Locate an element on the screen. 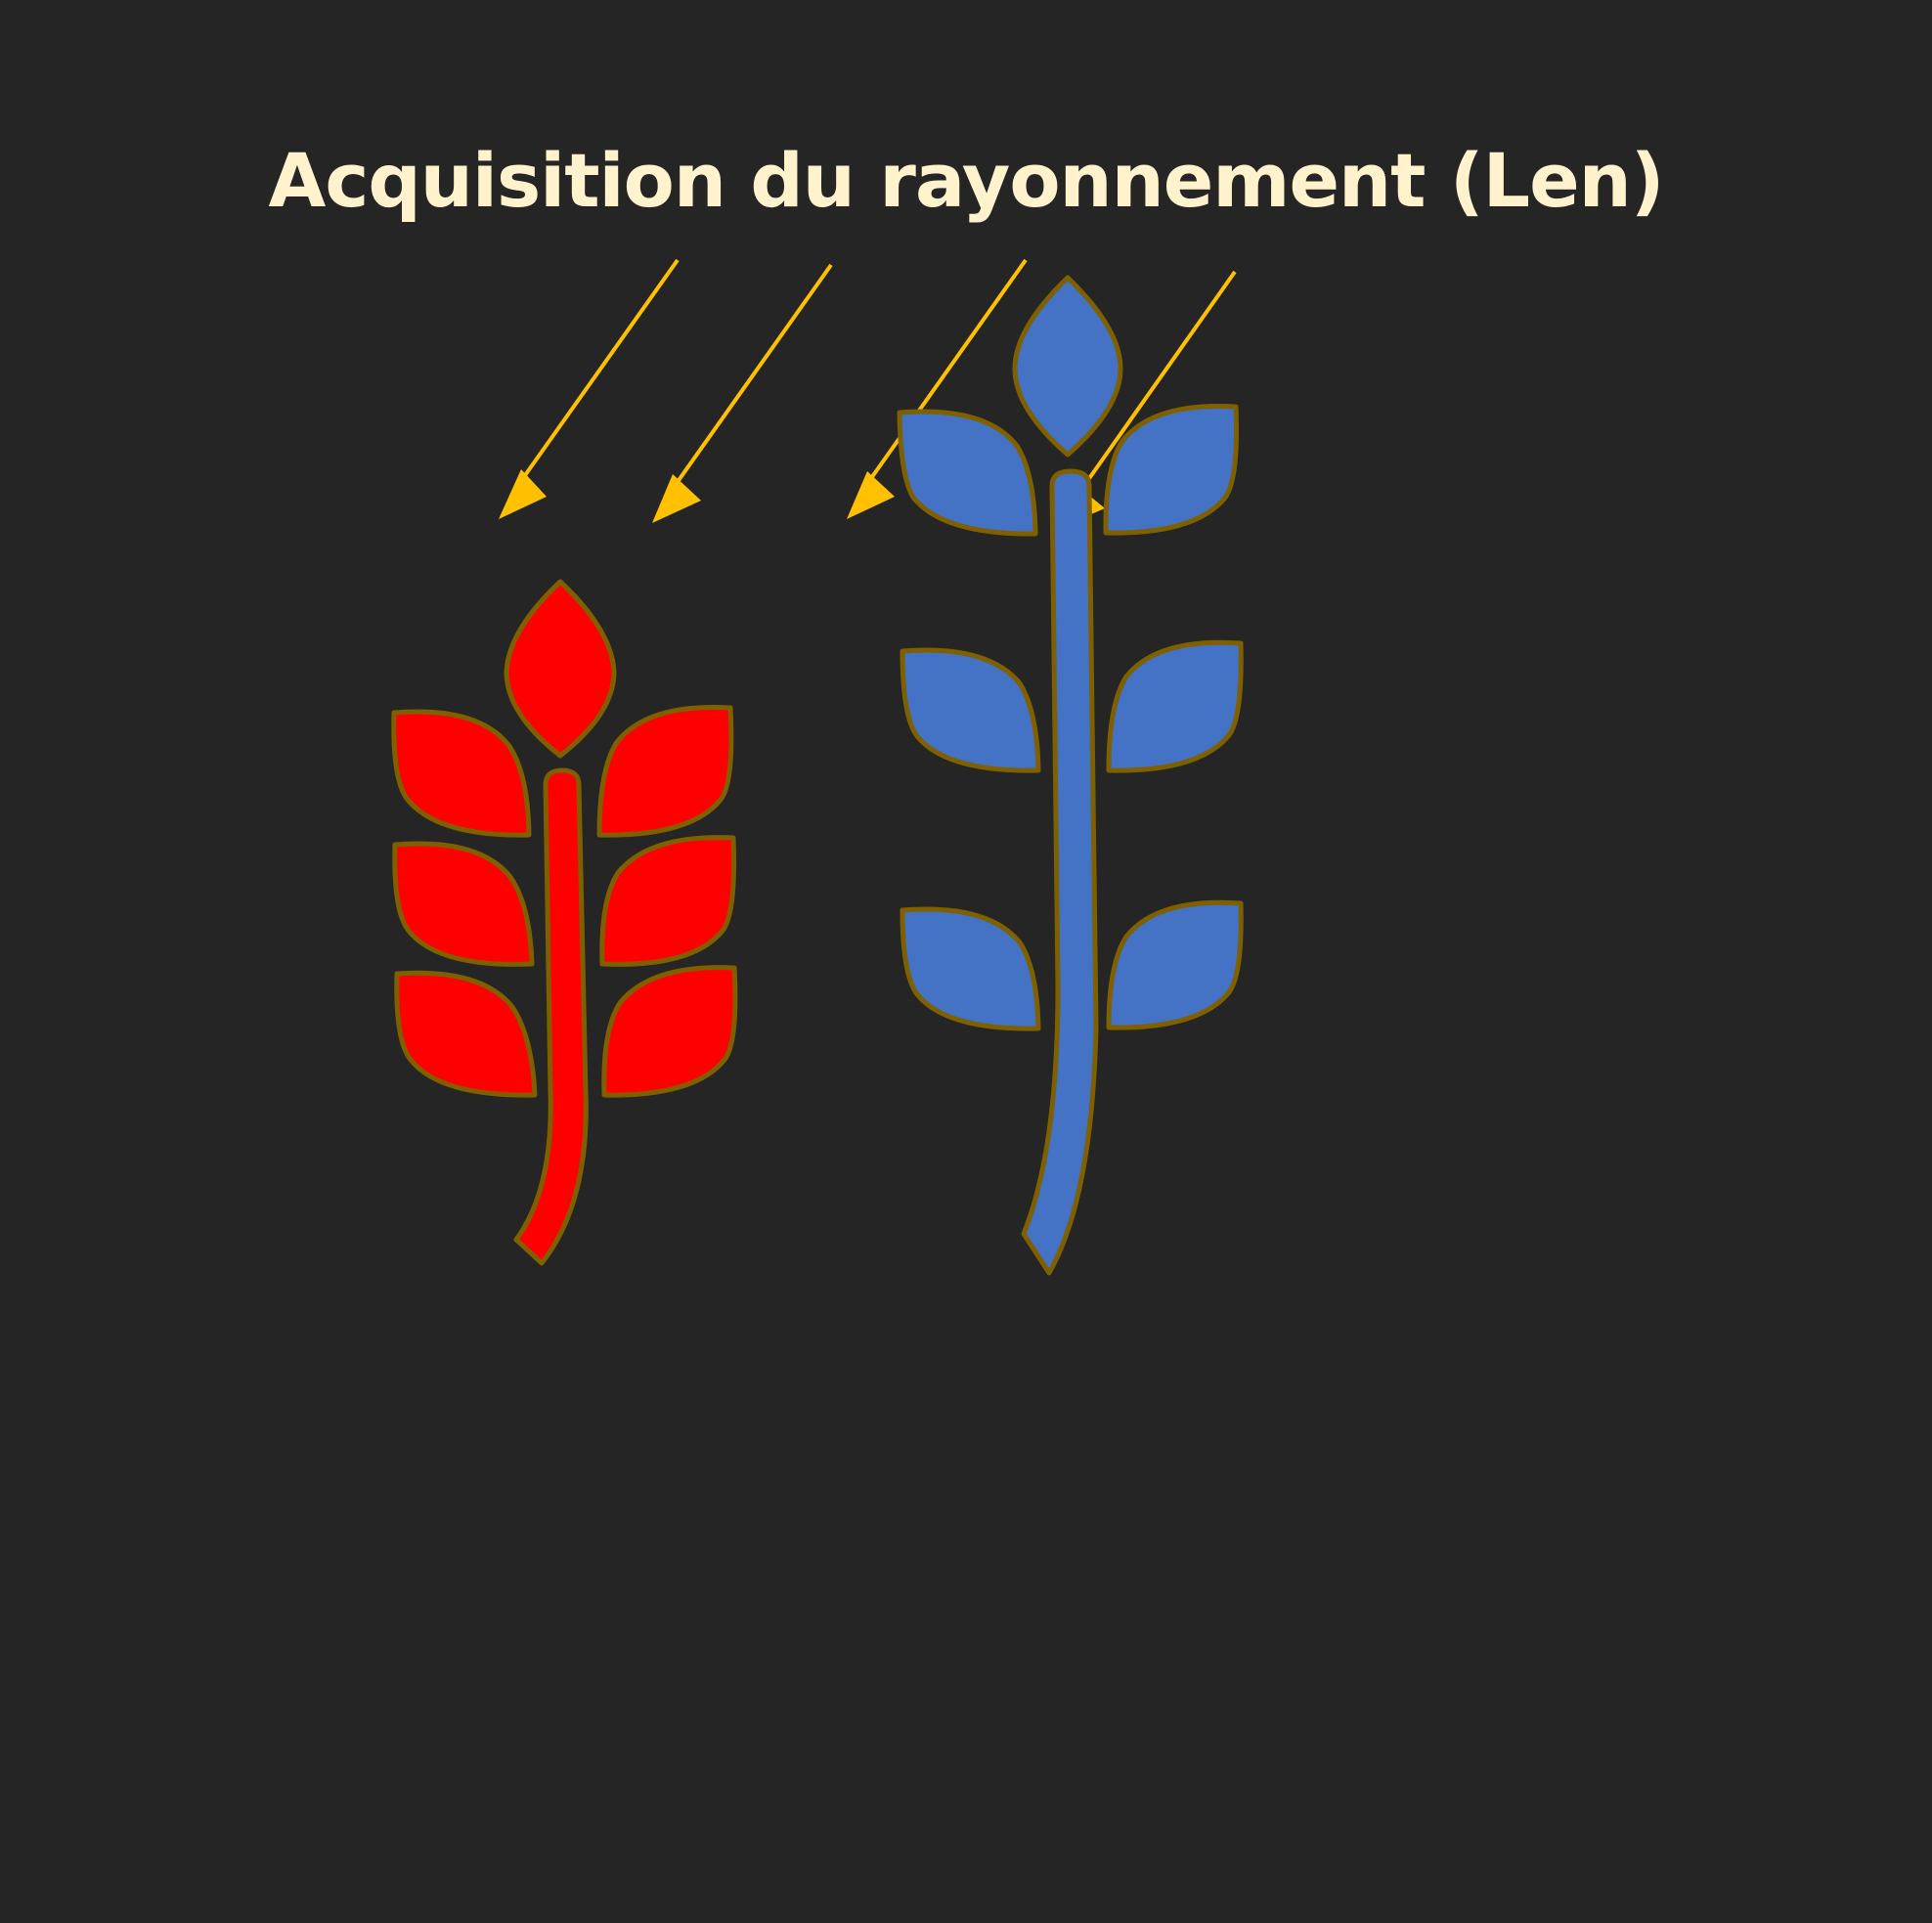  plant-left-leaf-l1 is located at coordinates (461, 773).